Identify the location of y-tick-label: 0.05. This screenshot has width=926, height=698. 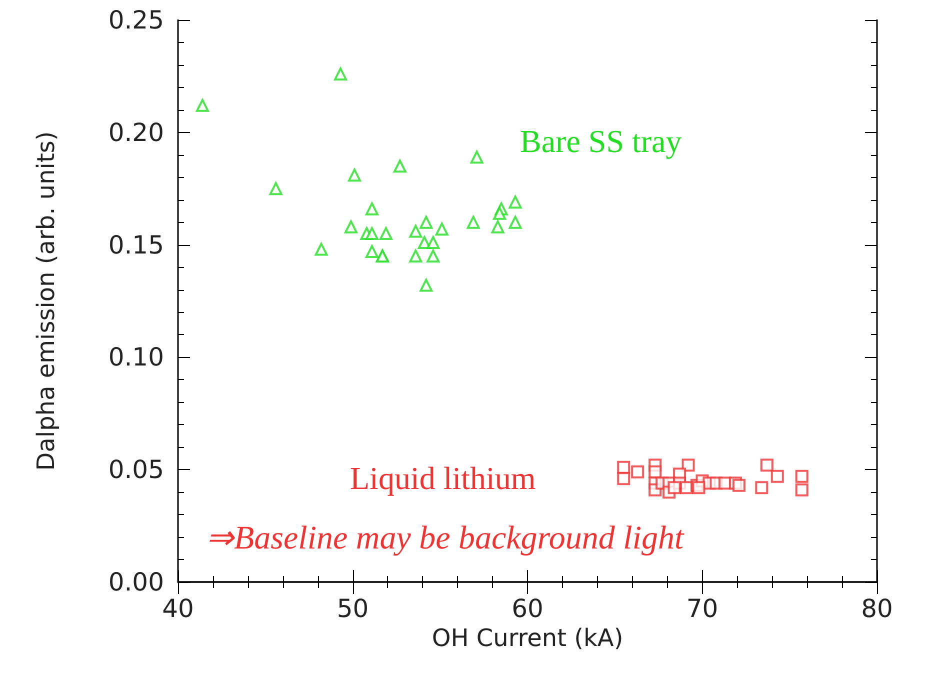
(136, 469).